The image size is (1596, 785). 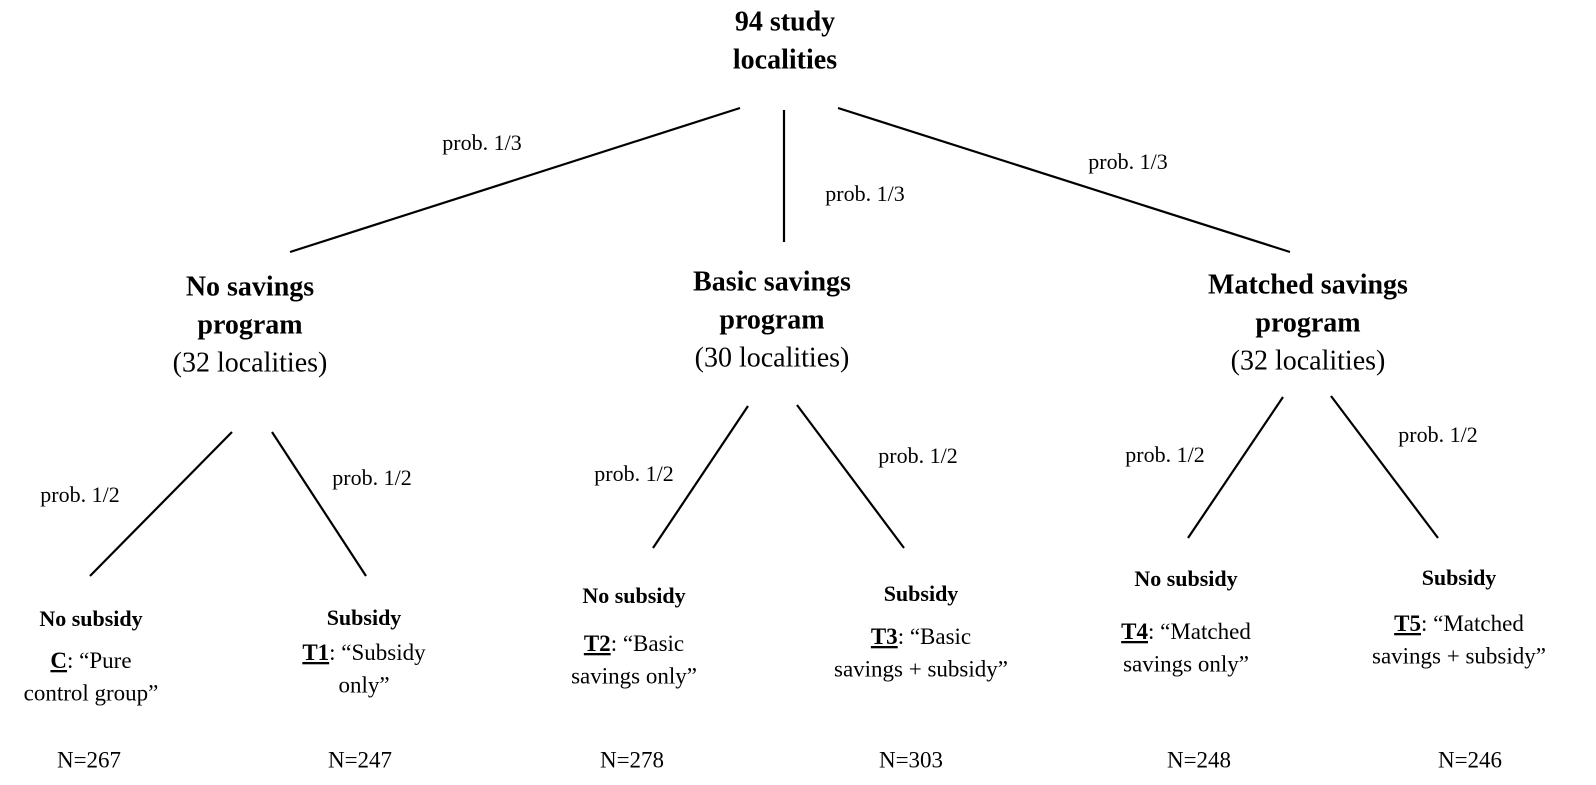 I want to click on sample-size: N=278, so click(x=632, y=759).